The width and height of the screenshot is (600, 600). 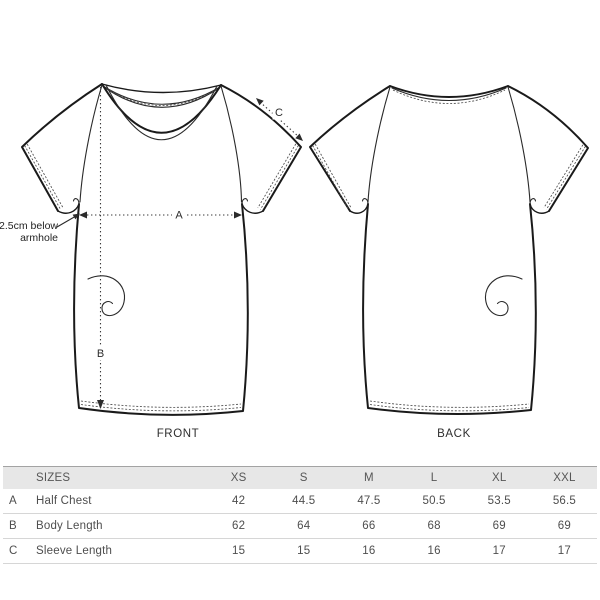 I want to click on front-cuff-stitch-right, so click(x=278, y=176).